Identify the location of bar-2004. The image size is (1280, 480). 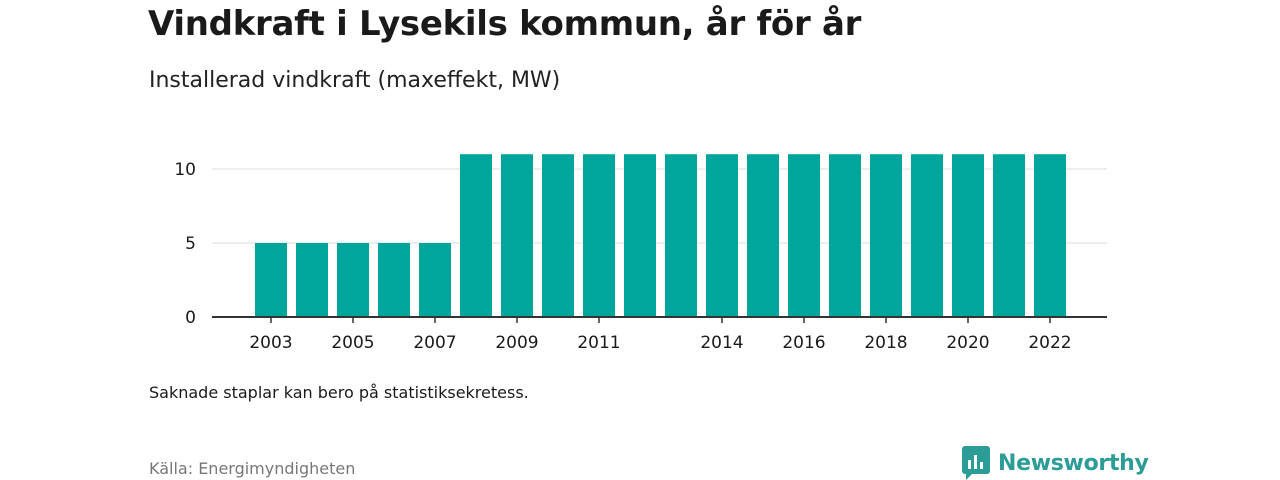
(312, 280).